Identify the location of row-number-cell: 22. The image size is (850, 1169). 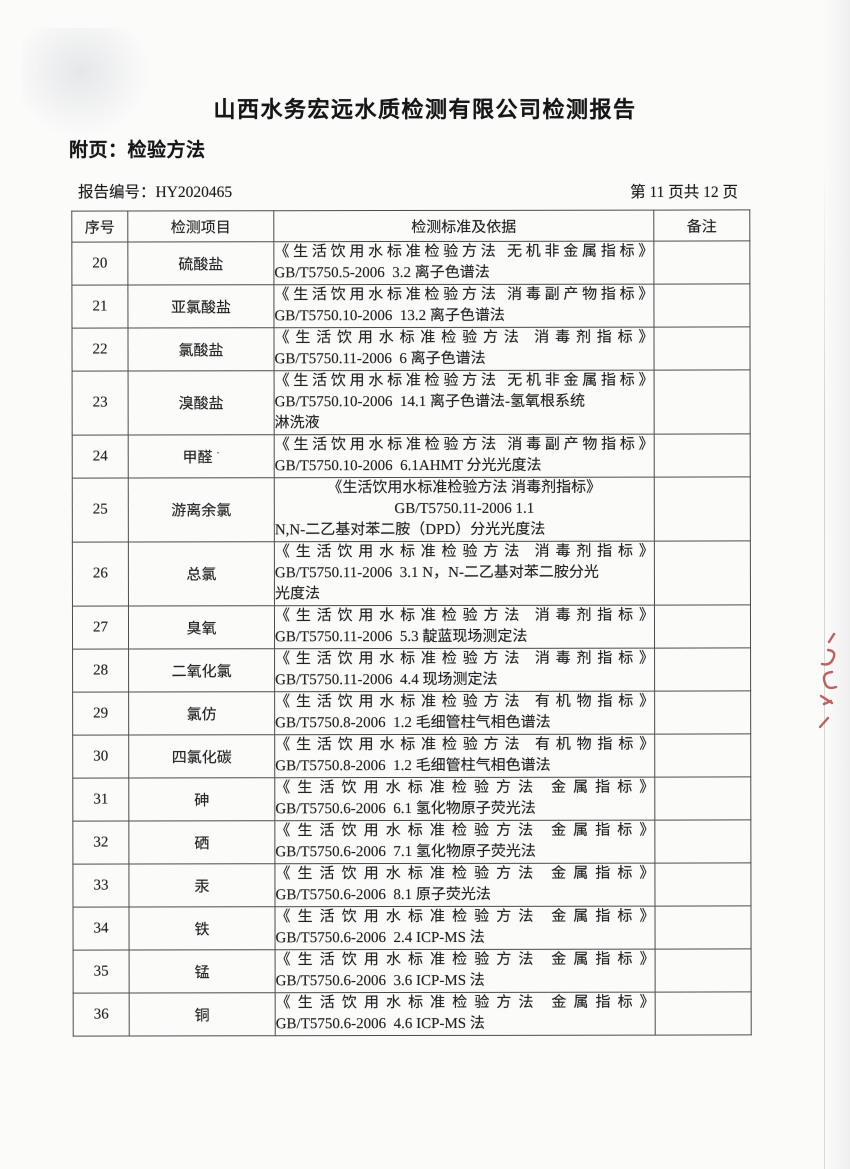
(100, 349).